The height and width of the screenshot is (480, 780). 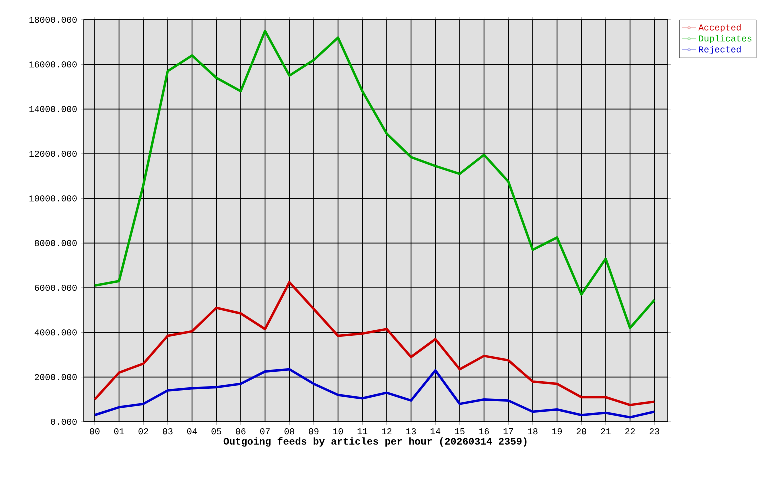 I want to click on x-tick-label: 02, so click(x=143, y=431).